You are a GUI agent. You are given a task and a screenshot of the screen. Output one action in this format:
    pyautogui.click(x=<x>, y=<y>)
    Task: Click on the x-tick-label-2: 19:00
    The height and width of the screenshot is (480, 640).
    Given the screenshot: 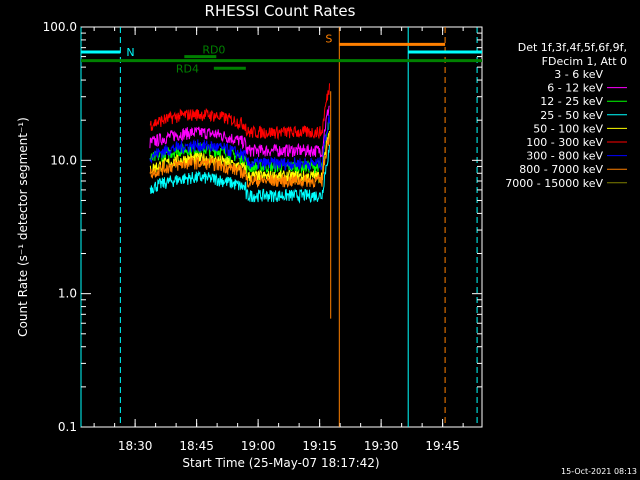 What is the action you would take?
    pyautogui.click(x=258, y=446)
    